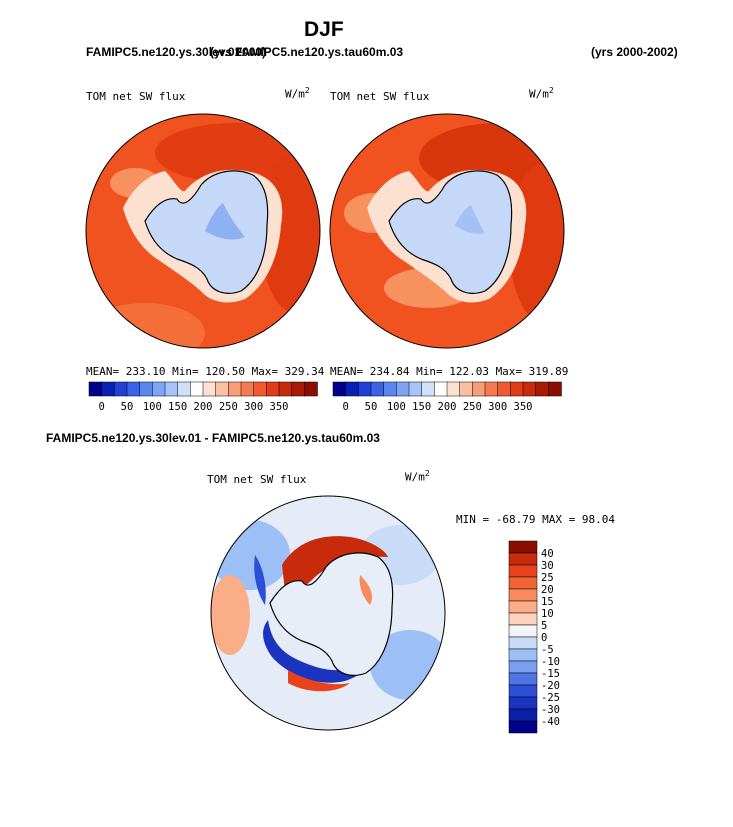 The image size is (733, 827). What do you see at coordinates (260, 580) in the screenshot?
I see `negative-anomaly` at bounding box center [260, 580].